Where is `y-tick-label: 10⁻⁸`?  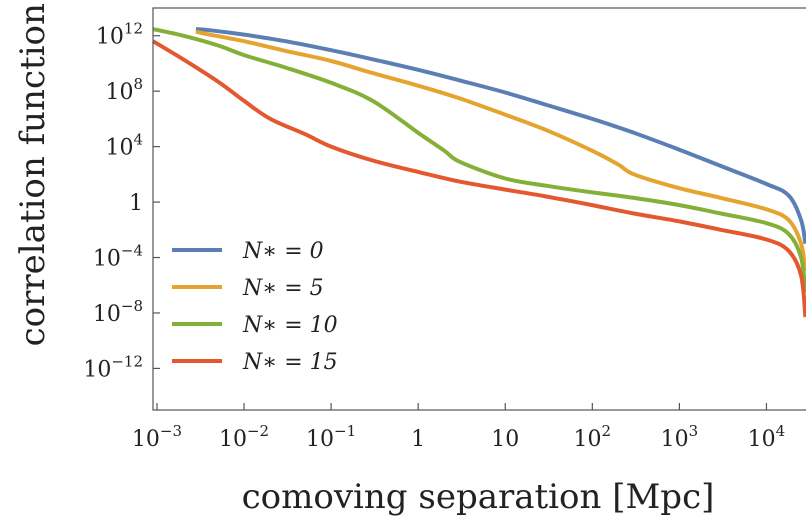 y-tick-label: 10⁻⁸ is located at coordinates (118, 312).